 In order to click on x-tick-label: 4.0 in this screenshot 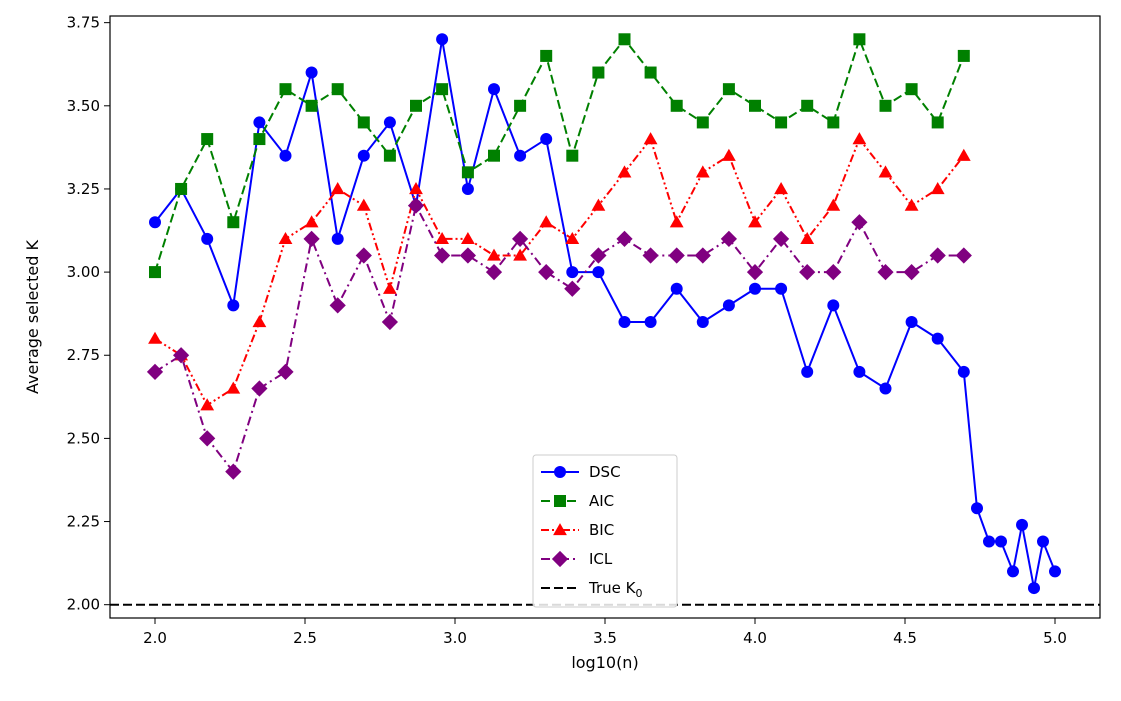, I will do `click(755, 638)`.